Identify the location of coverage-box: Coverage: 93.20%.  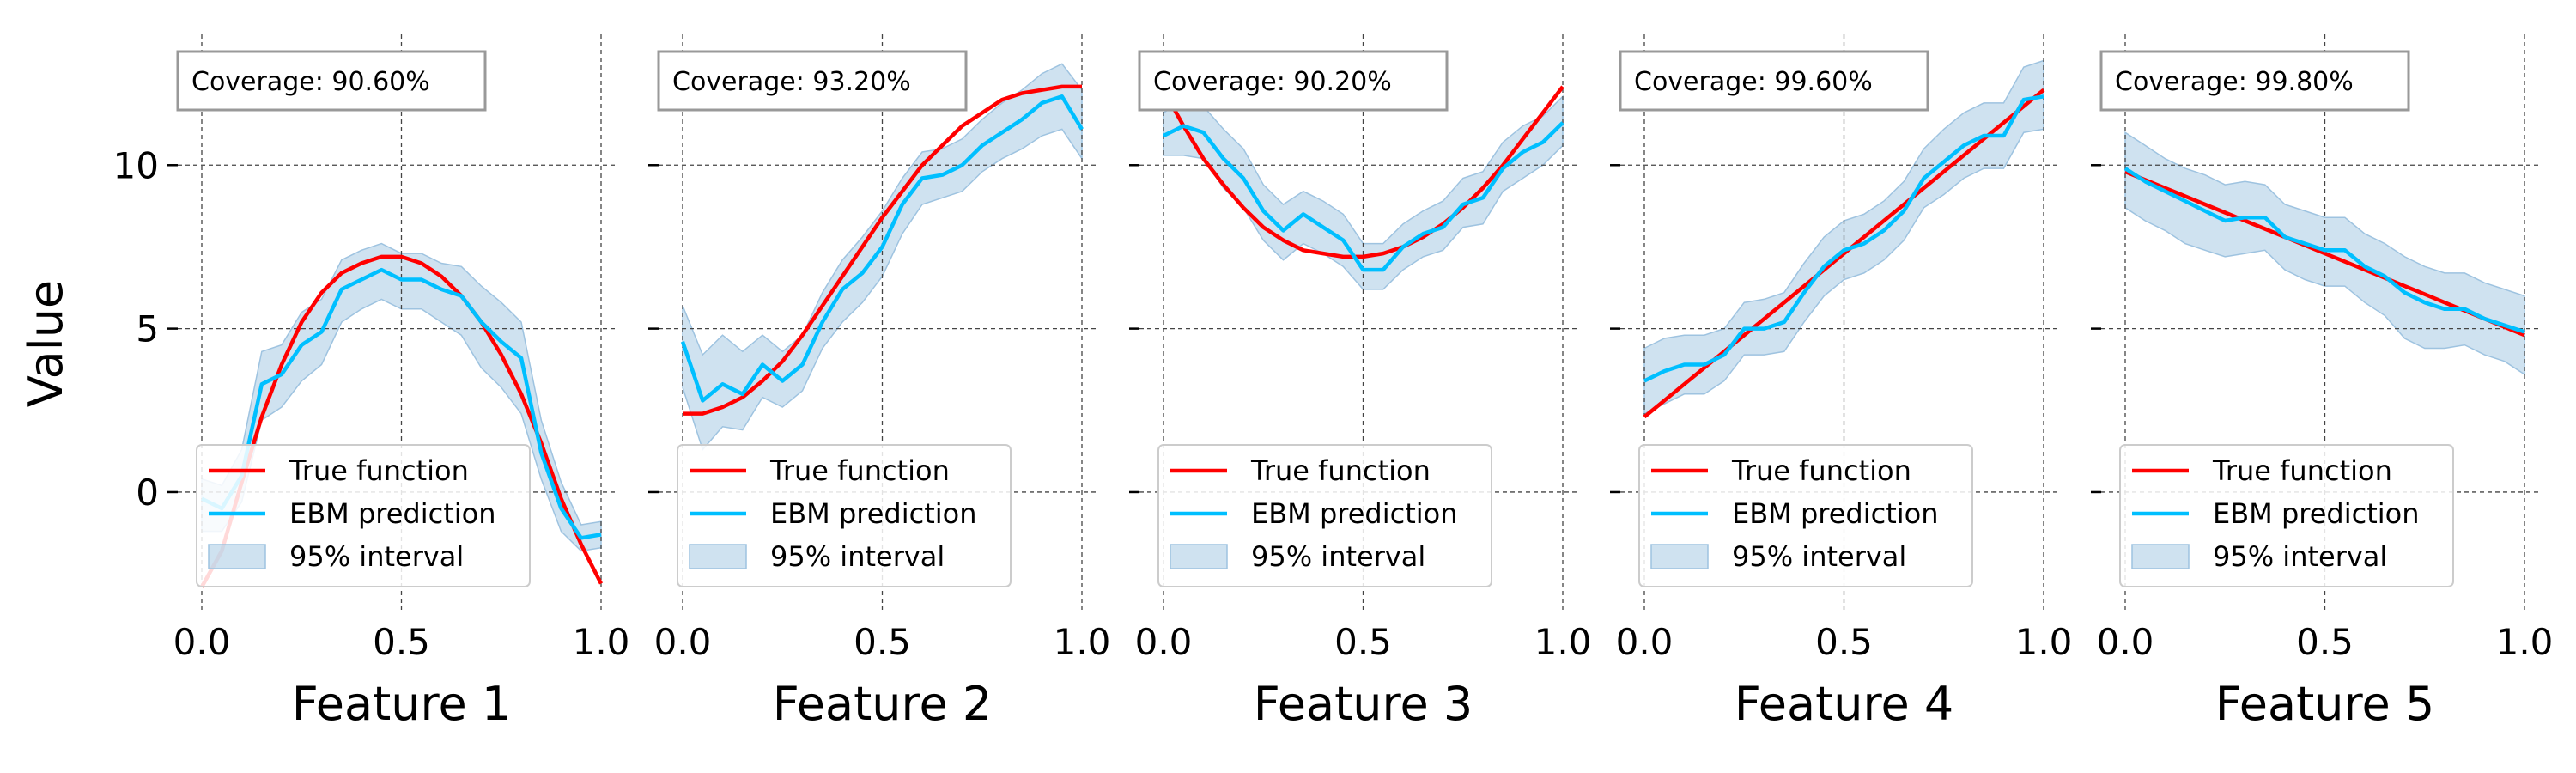
(812, 81).